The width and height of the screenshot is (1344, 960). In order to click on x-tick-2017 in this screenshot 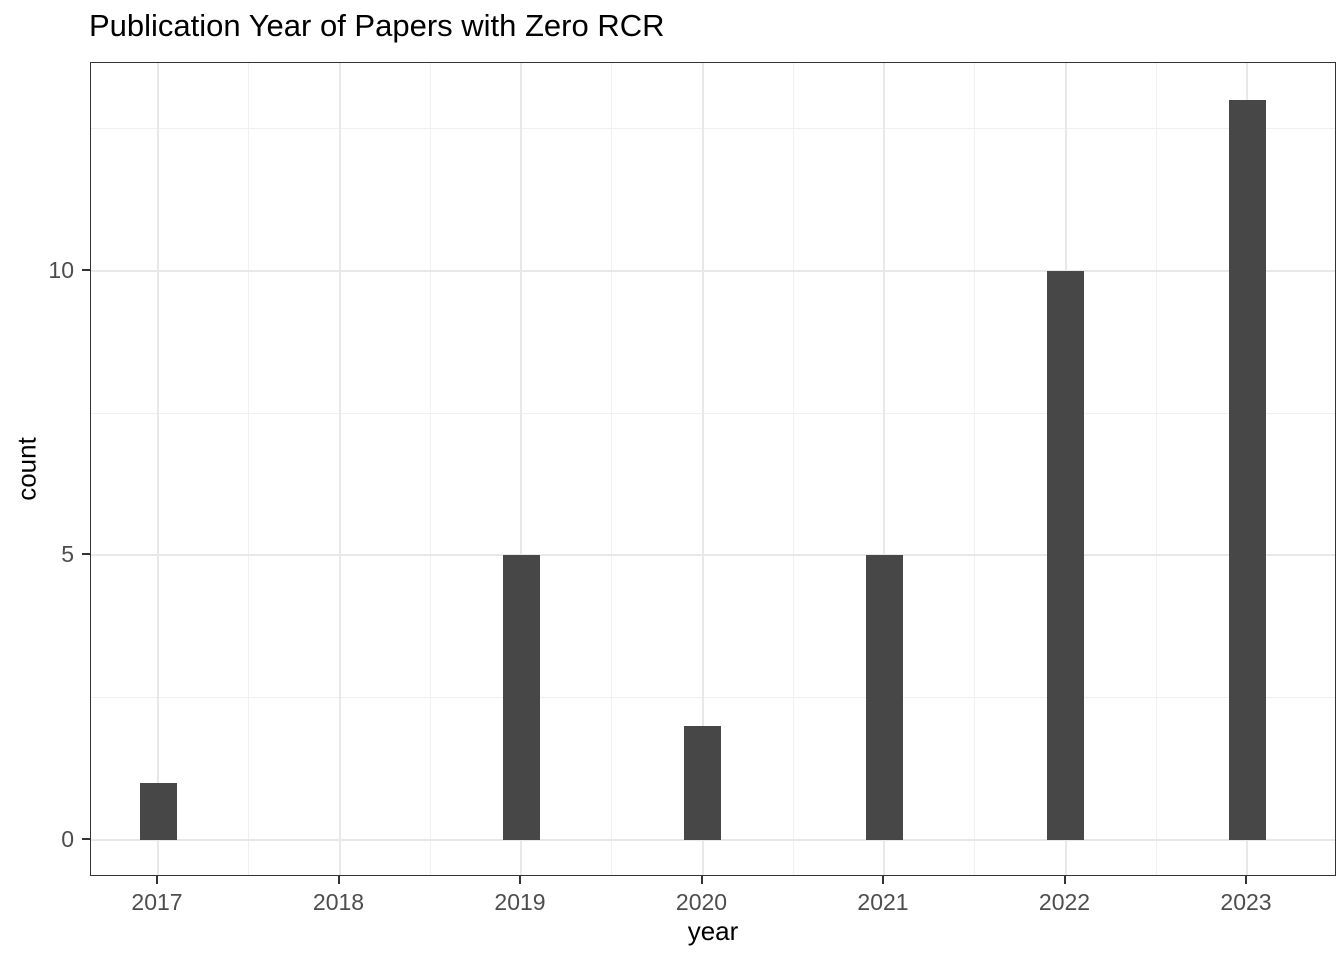, I will do `click(157, 880)`.